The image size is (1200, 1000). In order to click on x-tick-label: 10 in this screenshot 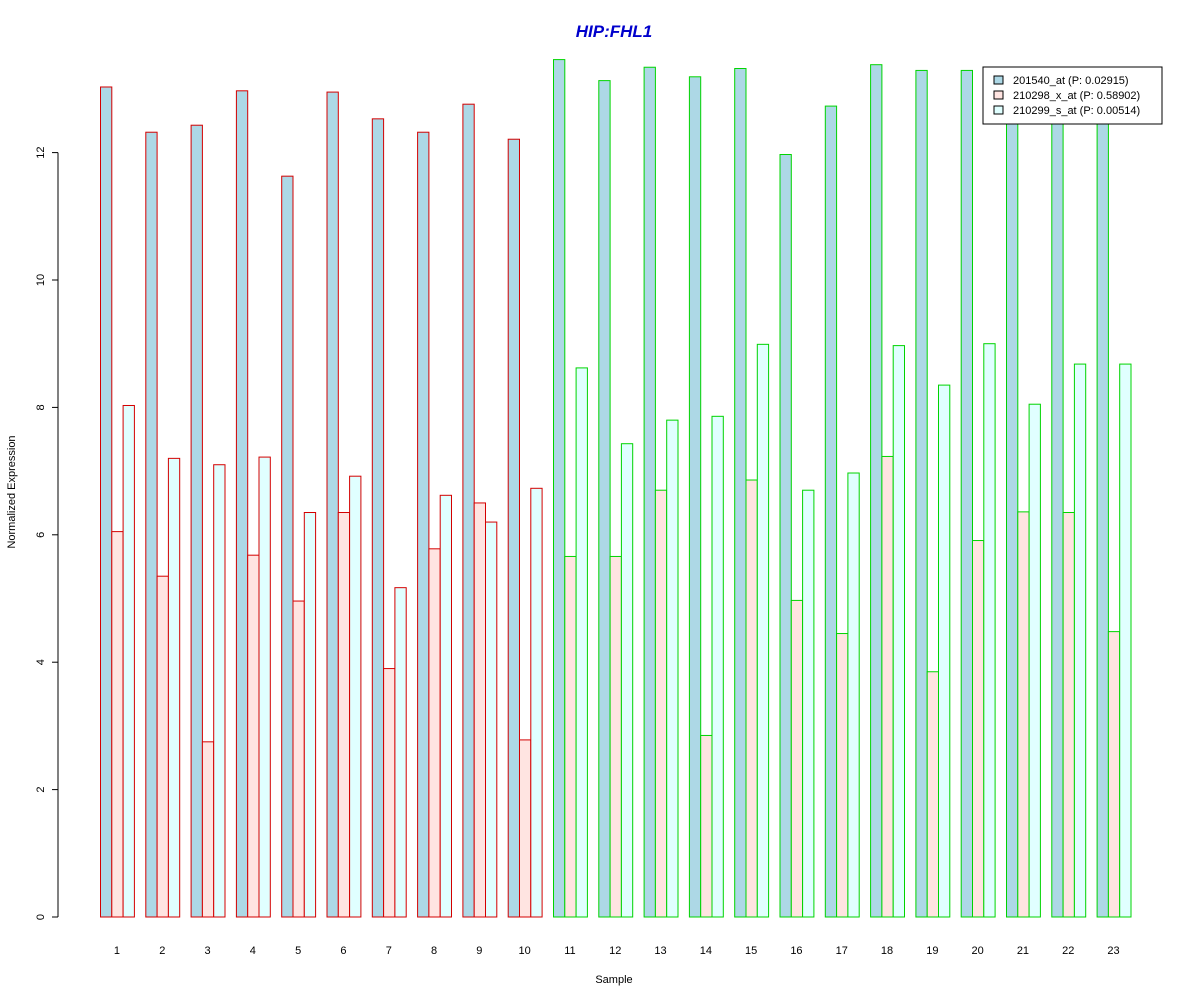, I will do `click(525, 951)`.